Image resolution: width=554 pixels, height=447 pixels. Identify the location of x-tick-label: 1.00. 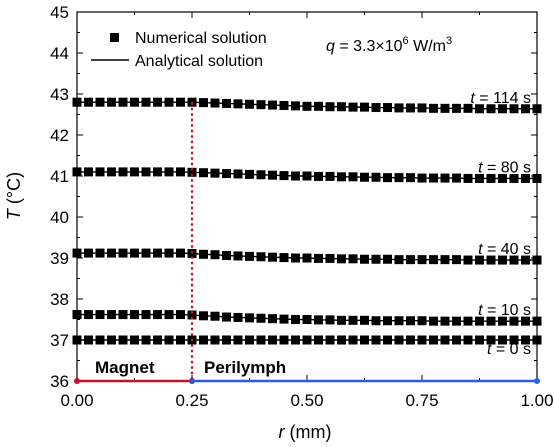
(536, 400).